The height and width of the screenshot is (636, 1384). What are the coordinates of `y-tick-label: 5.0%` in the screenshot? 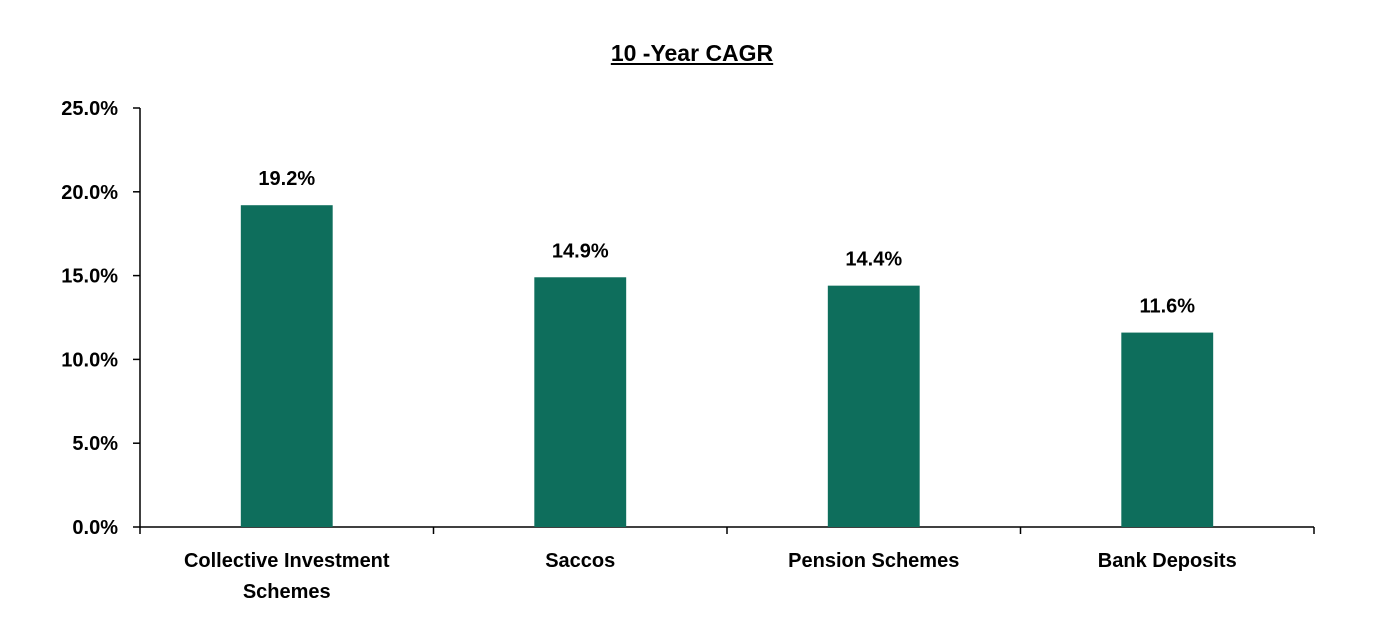 It's located at (95, 444).